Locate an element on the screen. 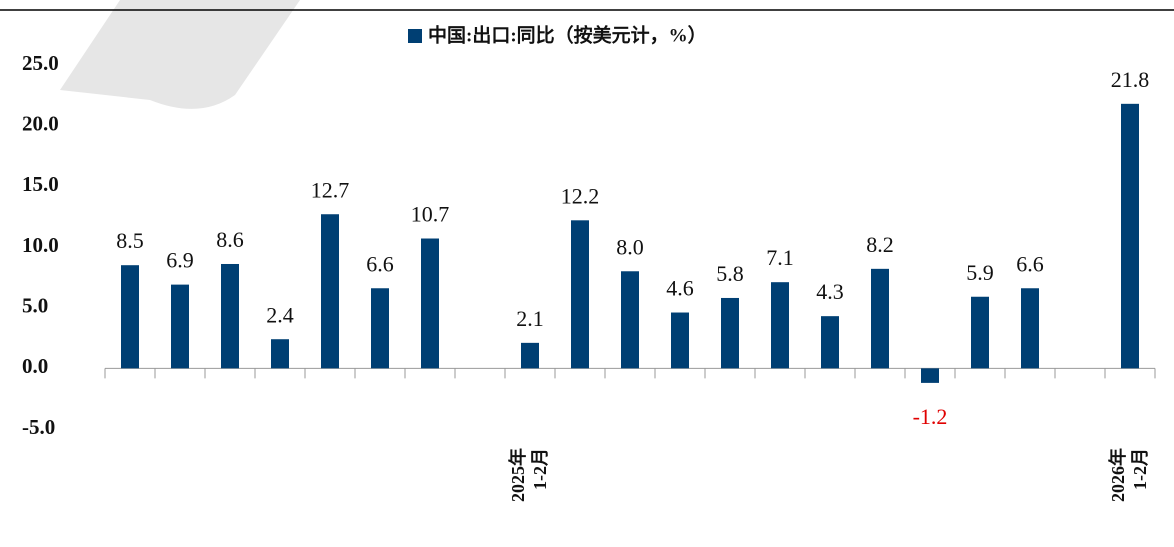  value-label: 2.1 is located at coordinates (530, 318).